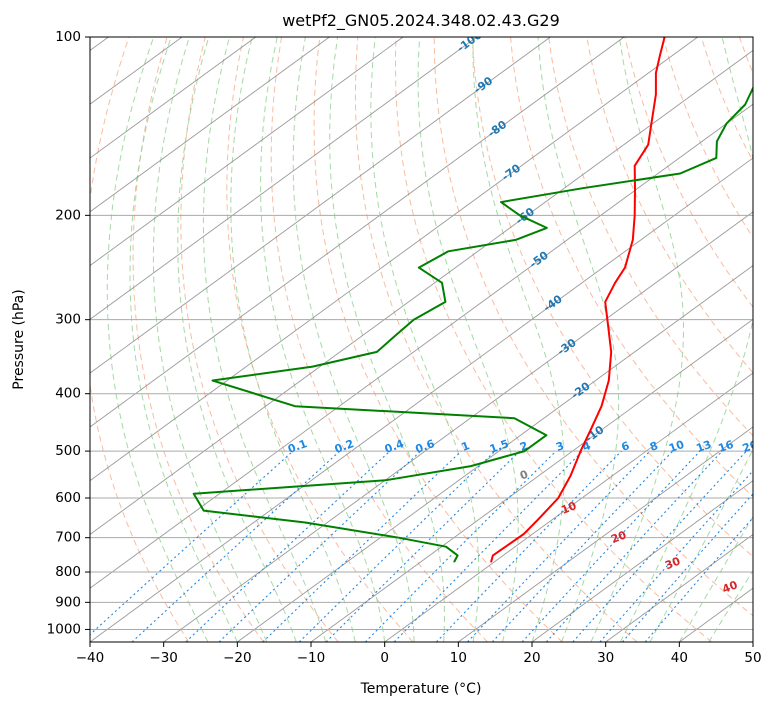  I want to click on x-tick-label: −20, so click(237, 658).